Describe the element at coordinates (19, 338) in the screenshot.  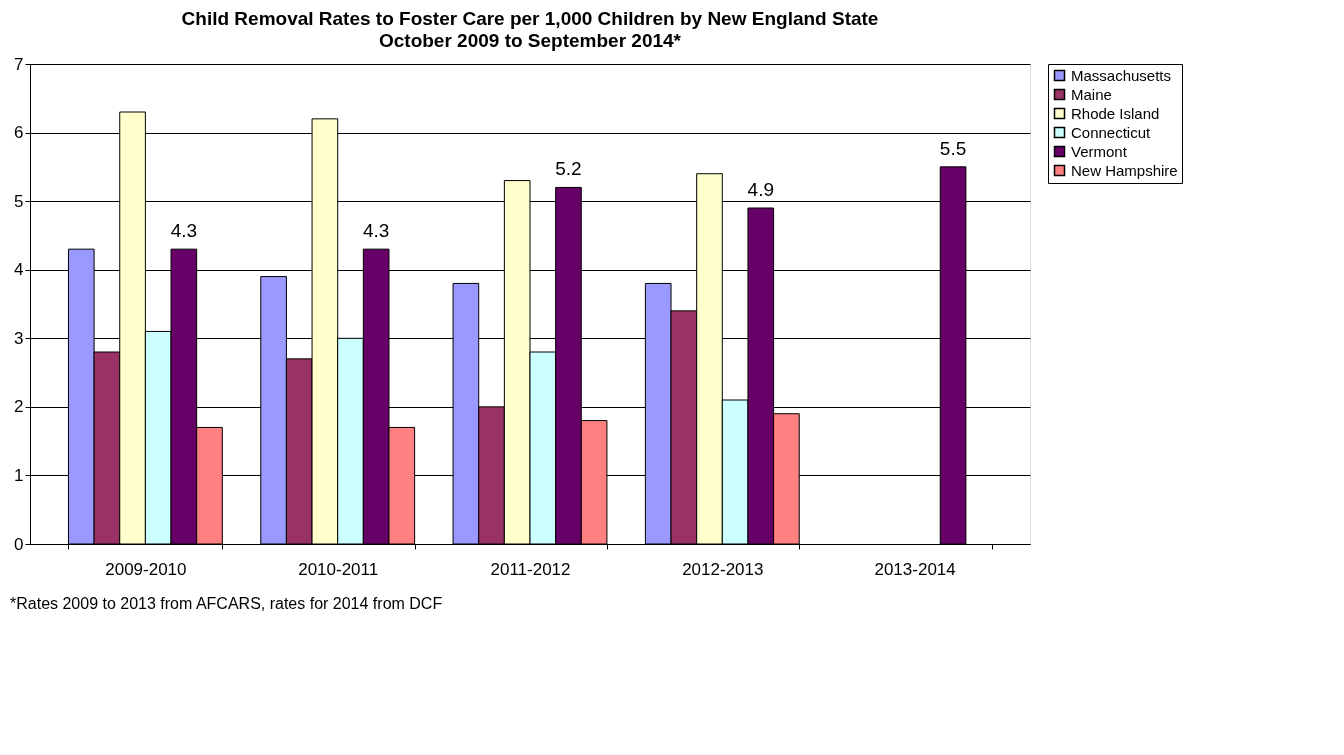
I see `y-tick-label: 3` at that location.